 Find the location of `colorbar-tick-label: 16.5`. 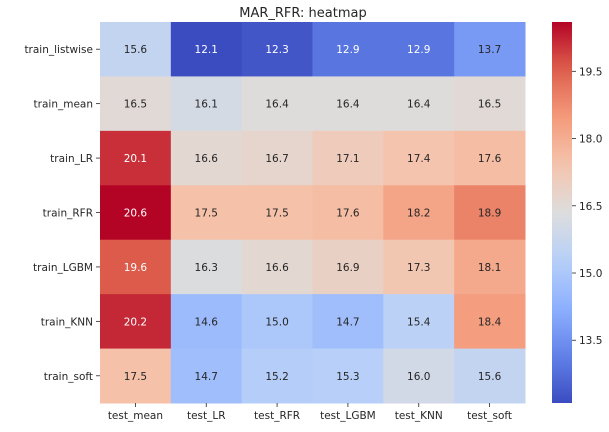

colorbar-tick-label: 16.5 is located at coordinates (590, 207).